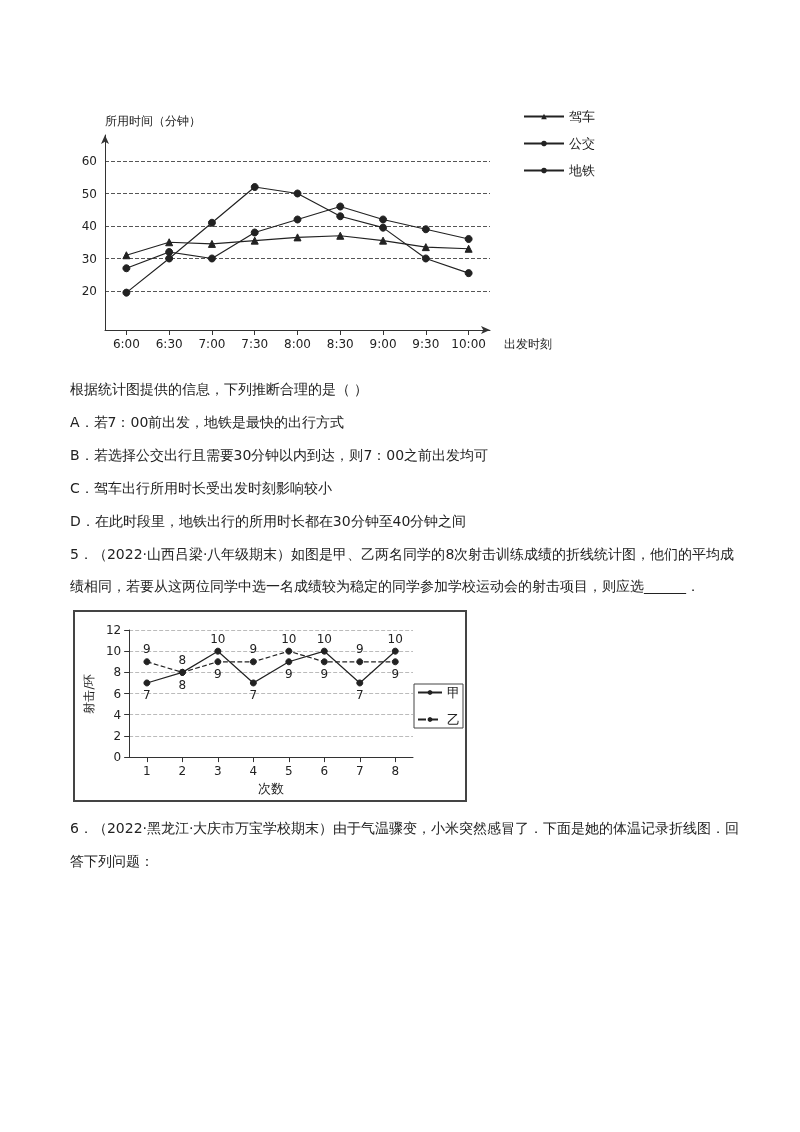 The width and height of the screenshot is (800, 1132). I want to click on legend-label: 乙, so click(453, 719).